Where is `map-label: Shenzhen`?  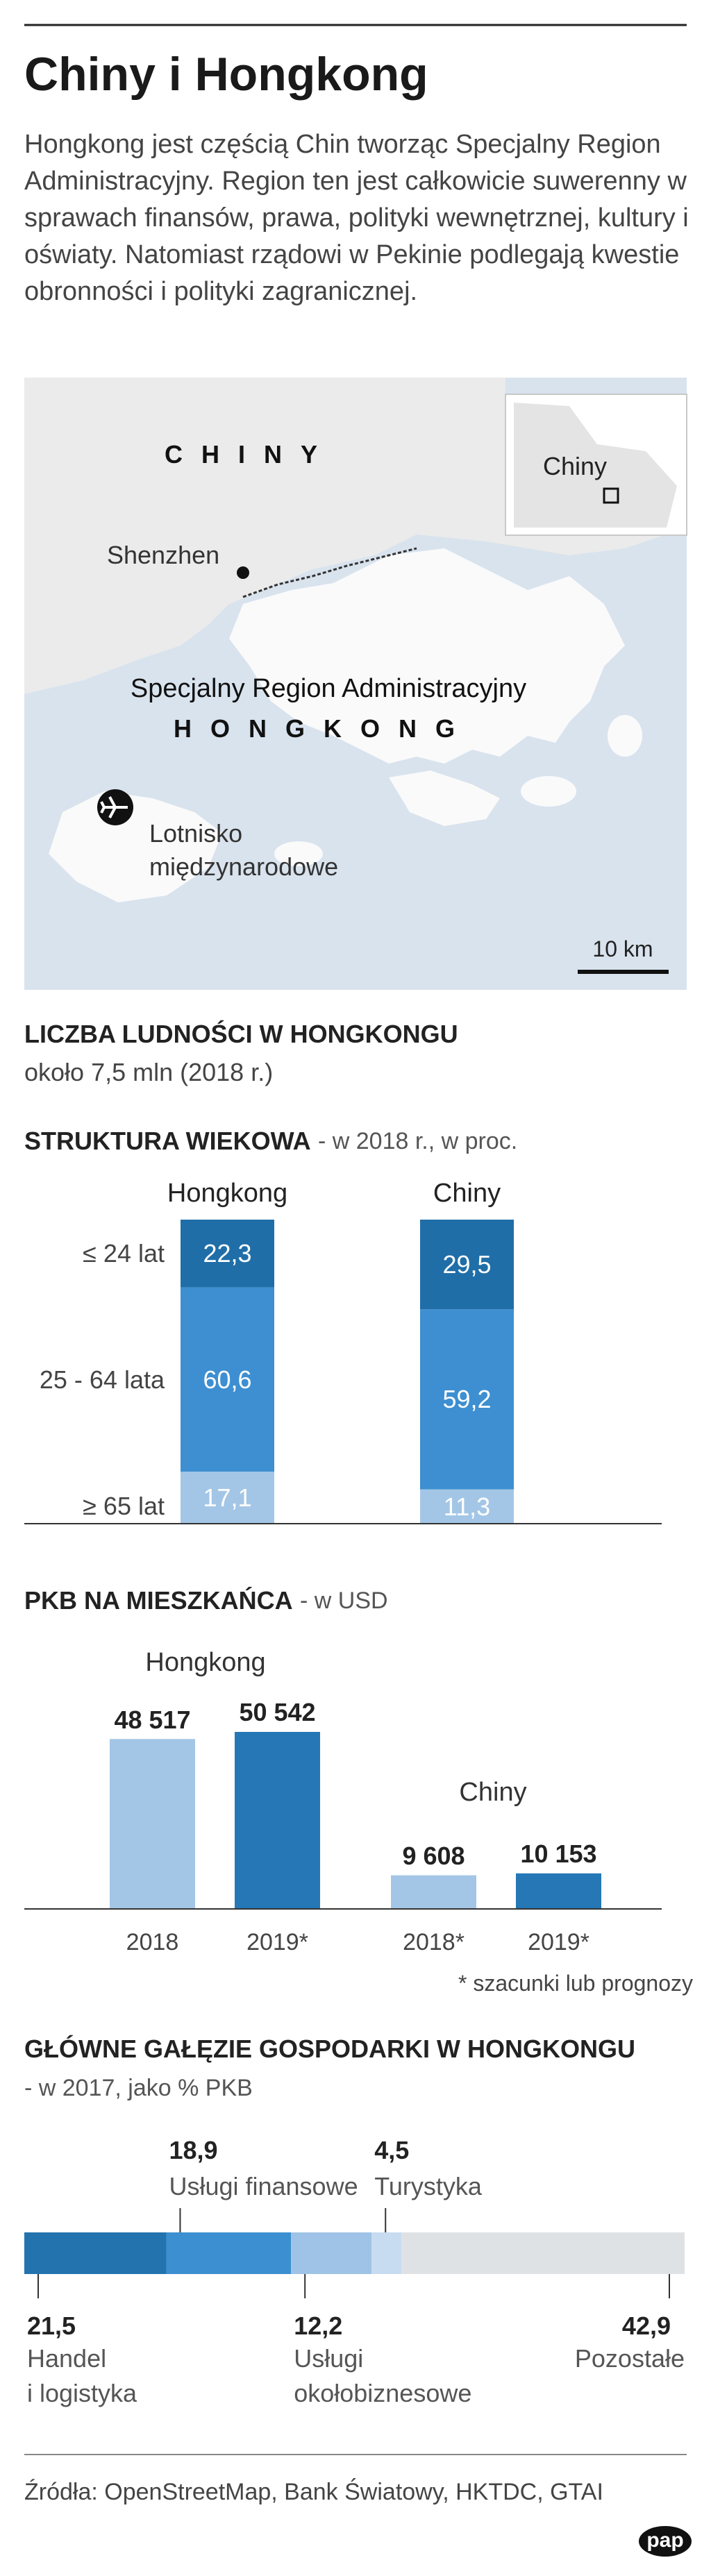
map-label: Shenzhen is located at coordinates (163, 555).